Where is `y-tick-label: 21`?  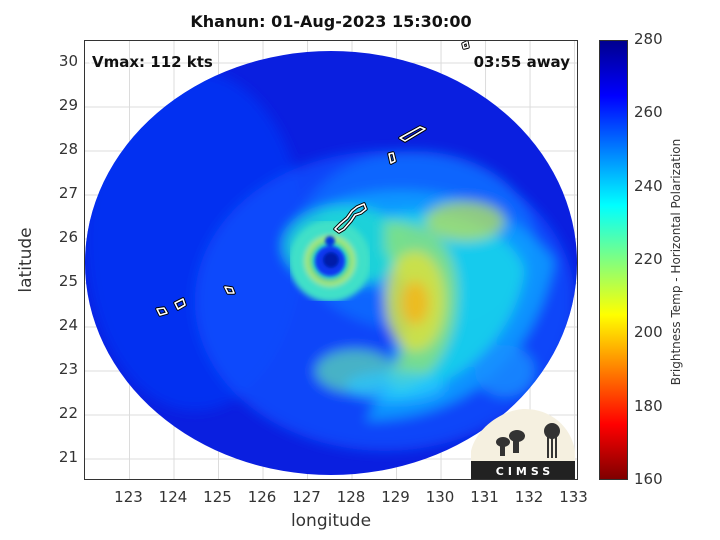
y-tick-label: 21 is located at coordinates (68, 457).